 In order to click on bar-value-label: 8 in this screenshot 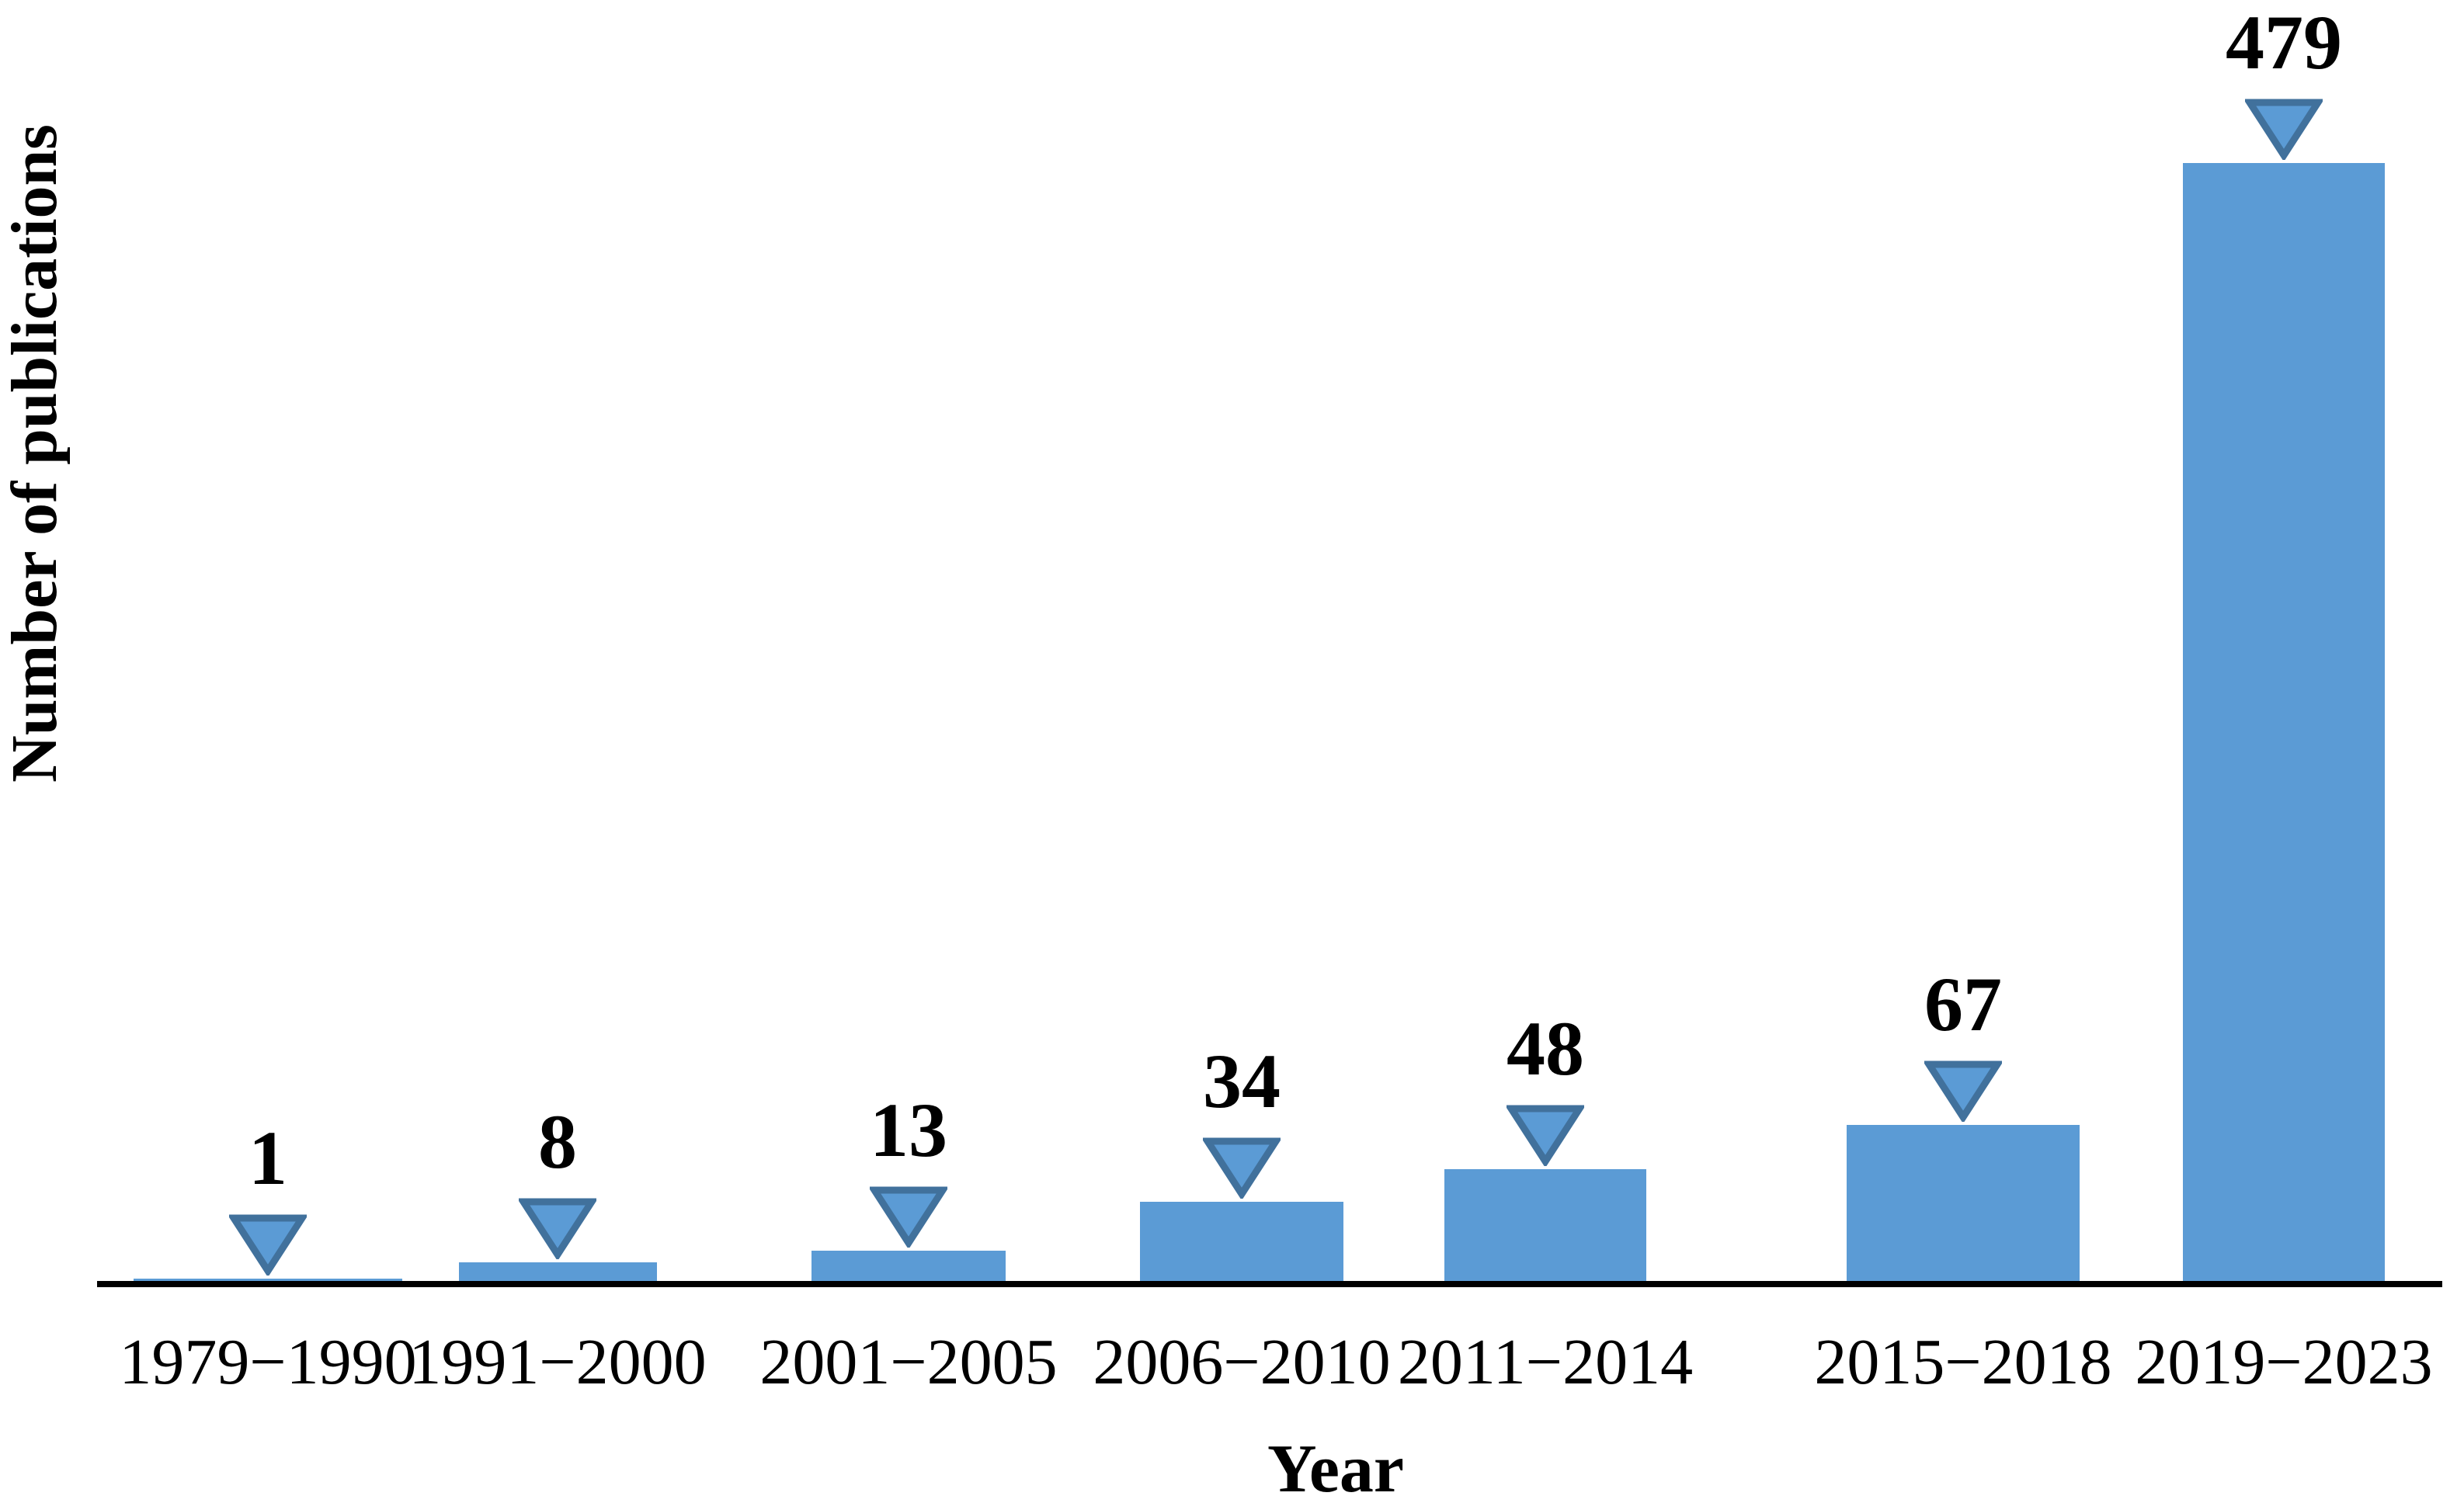, I will do `click(557, 1142)`.